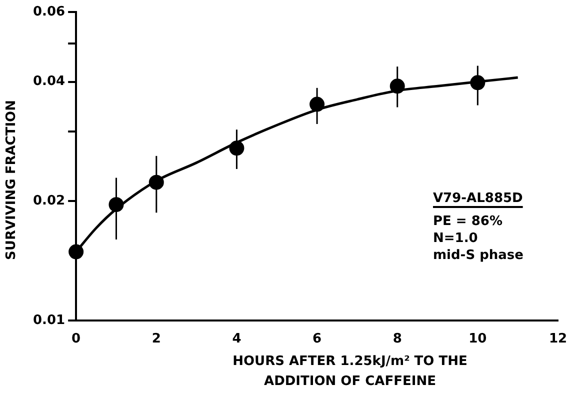 The width and height of the screenshot is (578, 402). What do you see at coordinates (49, 82) in the screenshot?
I see `y-tick-label: 0.04` at bounding box center [49, 82].